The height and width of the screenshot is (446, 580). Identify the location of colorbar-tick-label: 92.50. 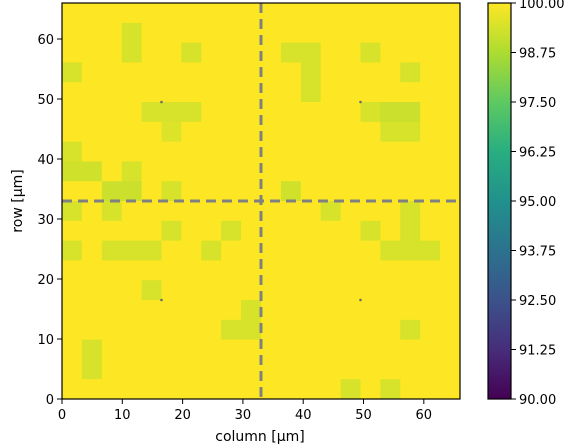
(537, 301).